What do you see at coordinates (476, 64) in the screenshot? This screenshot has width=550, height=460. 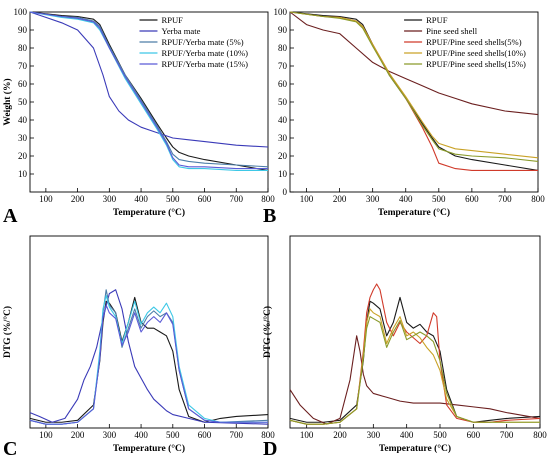 I see `legend-entry-label: RPUF/Pine seed shells(15%)` at bounding box center [476, 64].